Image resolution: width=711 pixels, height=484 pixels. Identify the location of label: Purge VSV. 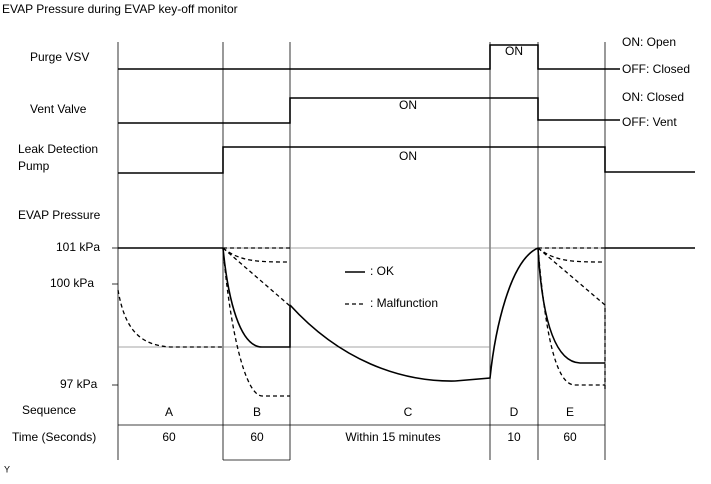
(59, 57).